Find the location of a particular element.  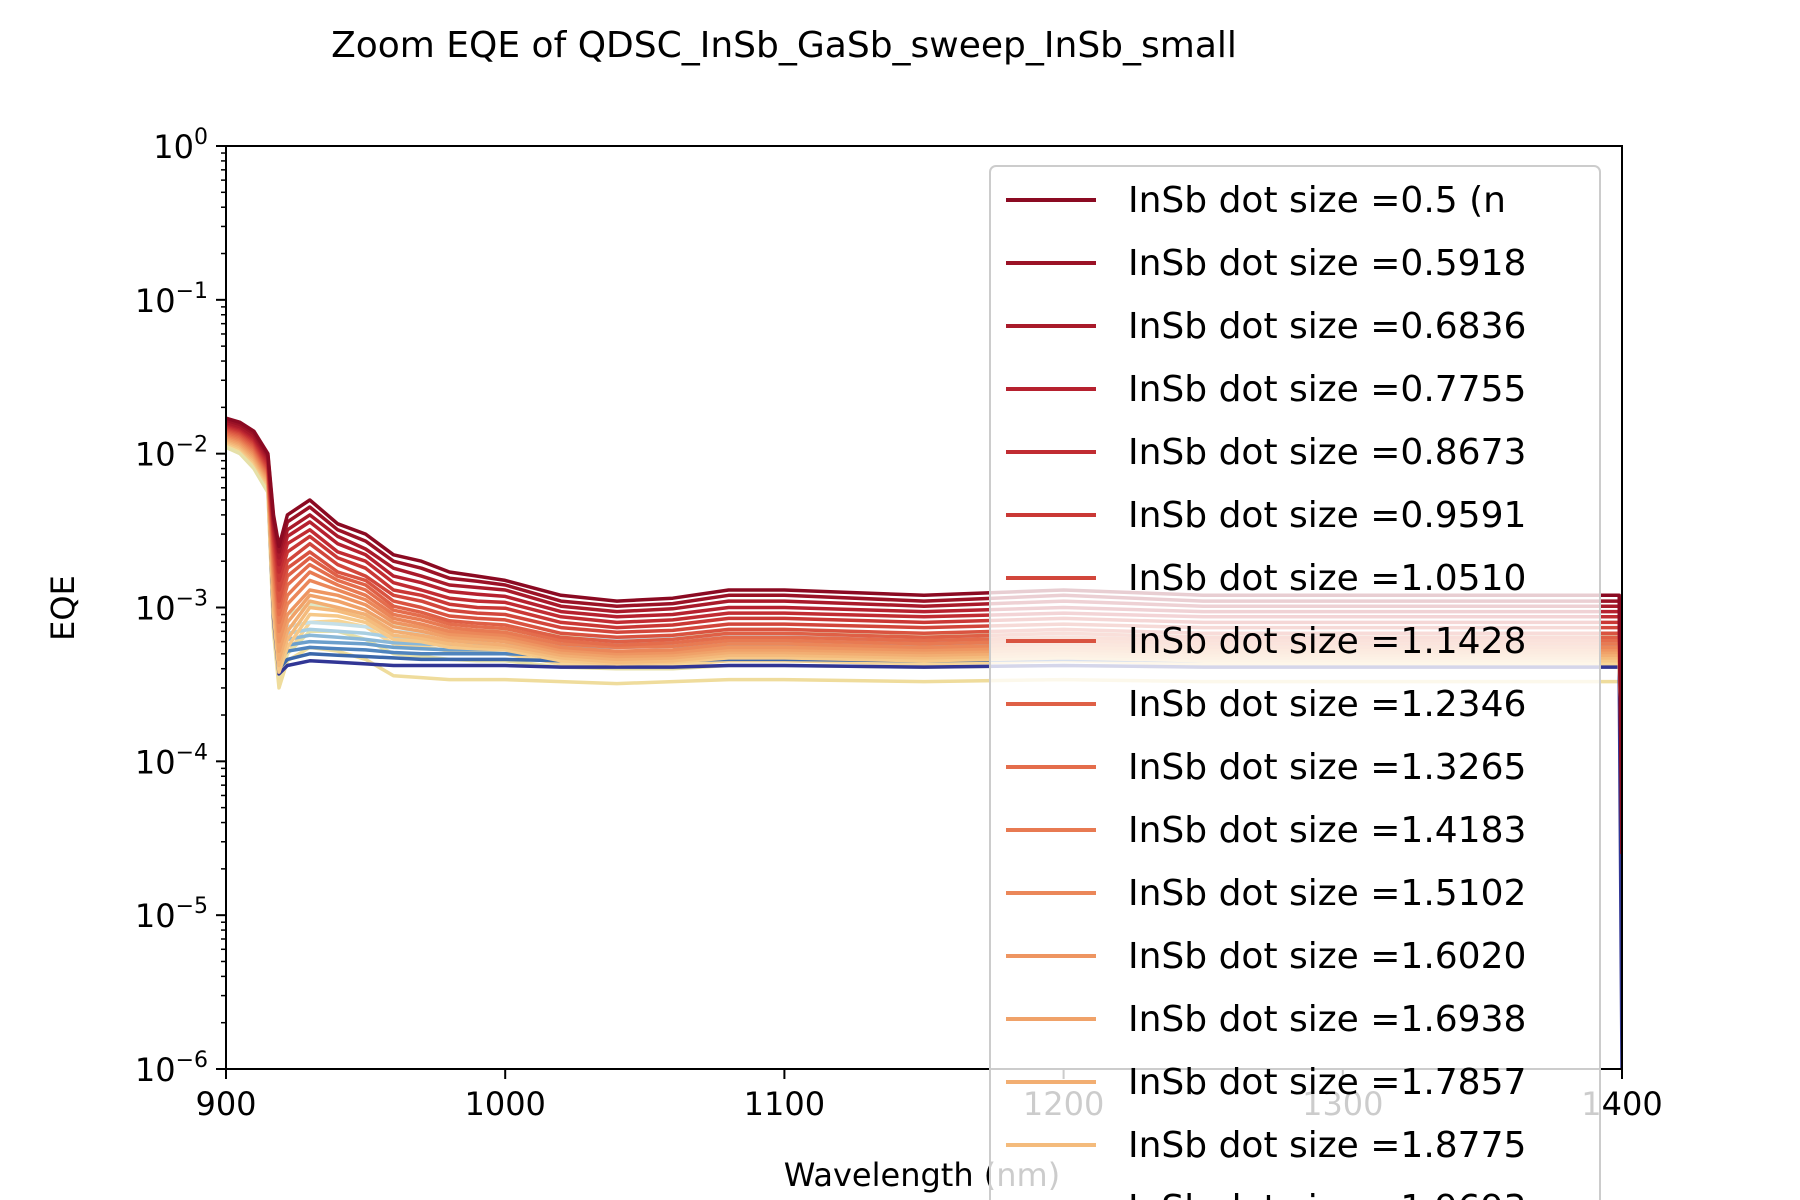

y-tick-label: 10⁻⁵ is located at coordinates (171, 914).